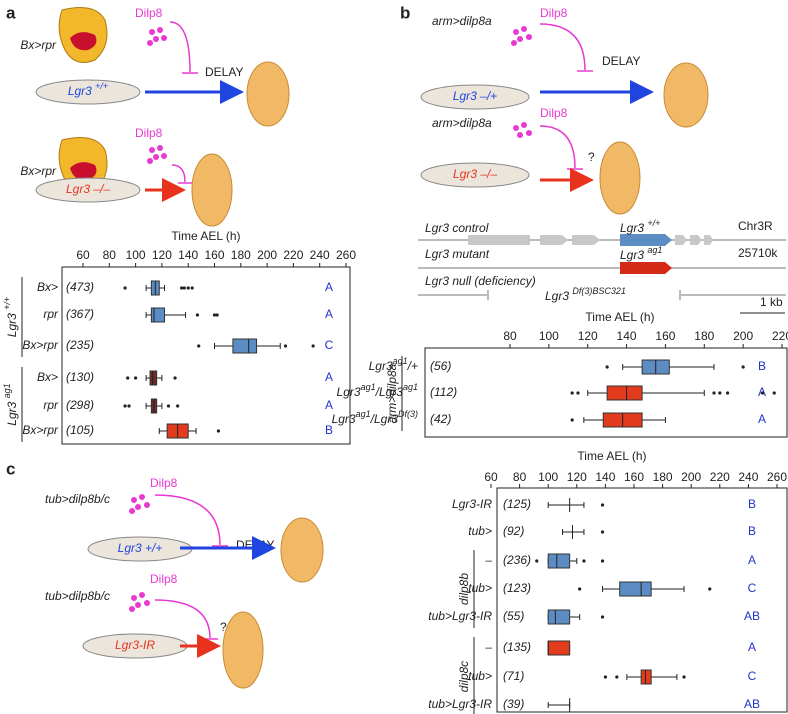 This screenshot has height=714, width=788. I want to click on group-label: arm>dilp8a, so click(392, 393).